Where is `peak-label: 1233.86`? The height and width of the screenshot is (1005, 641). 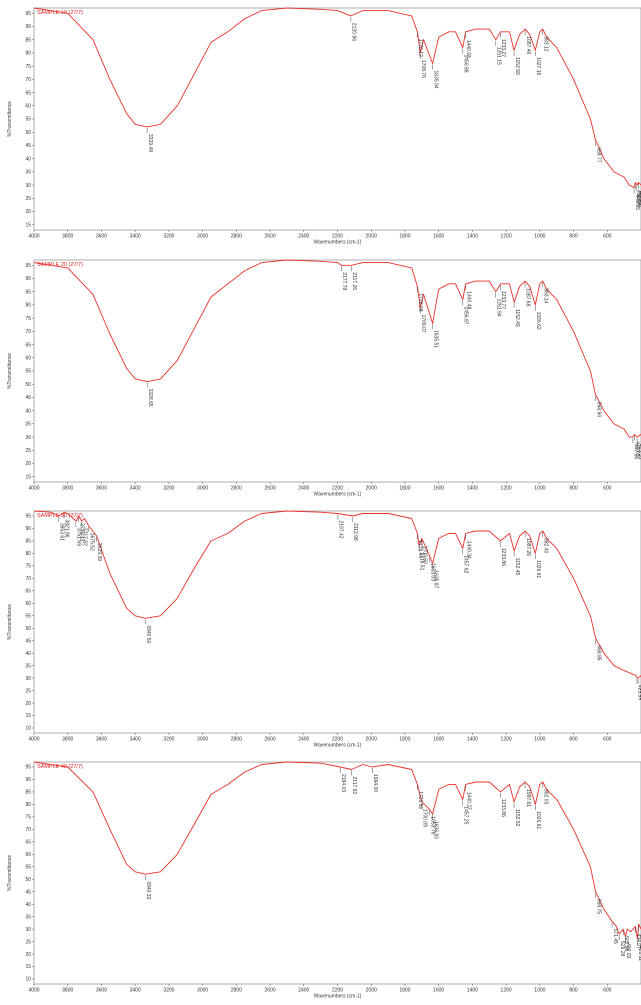 peak-label: 1233.86 is located at coordinates (503, 808).